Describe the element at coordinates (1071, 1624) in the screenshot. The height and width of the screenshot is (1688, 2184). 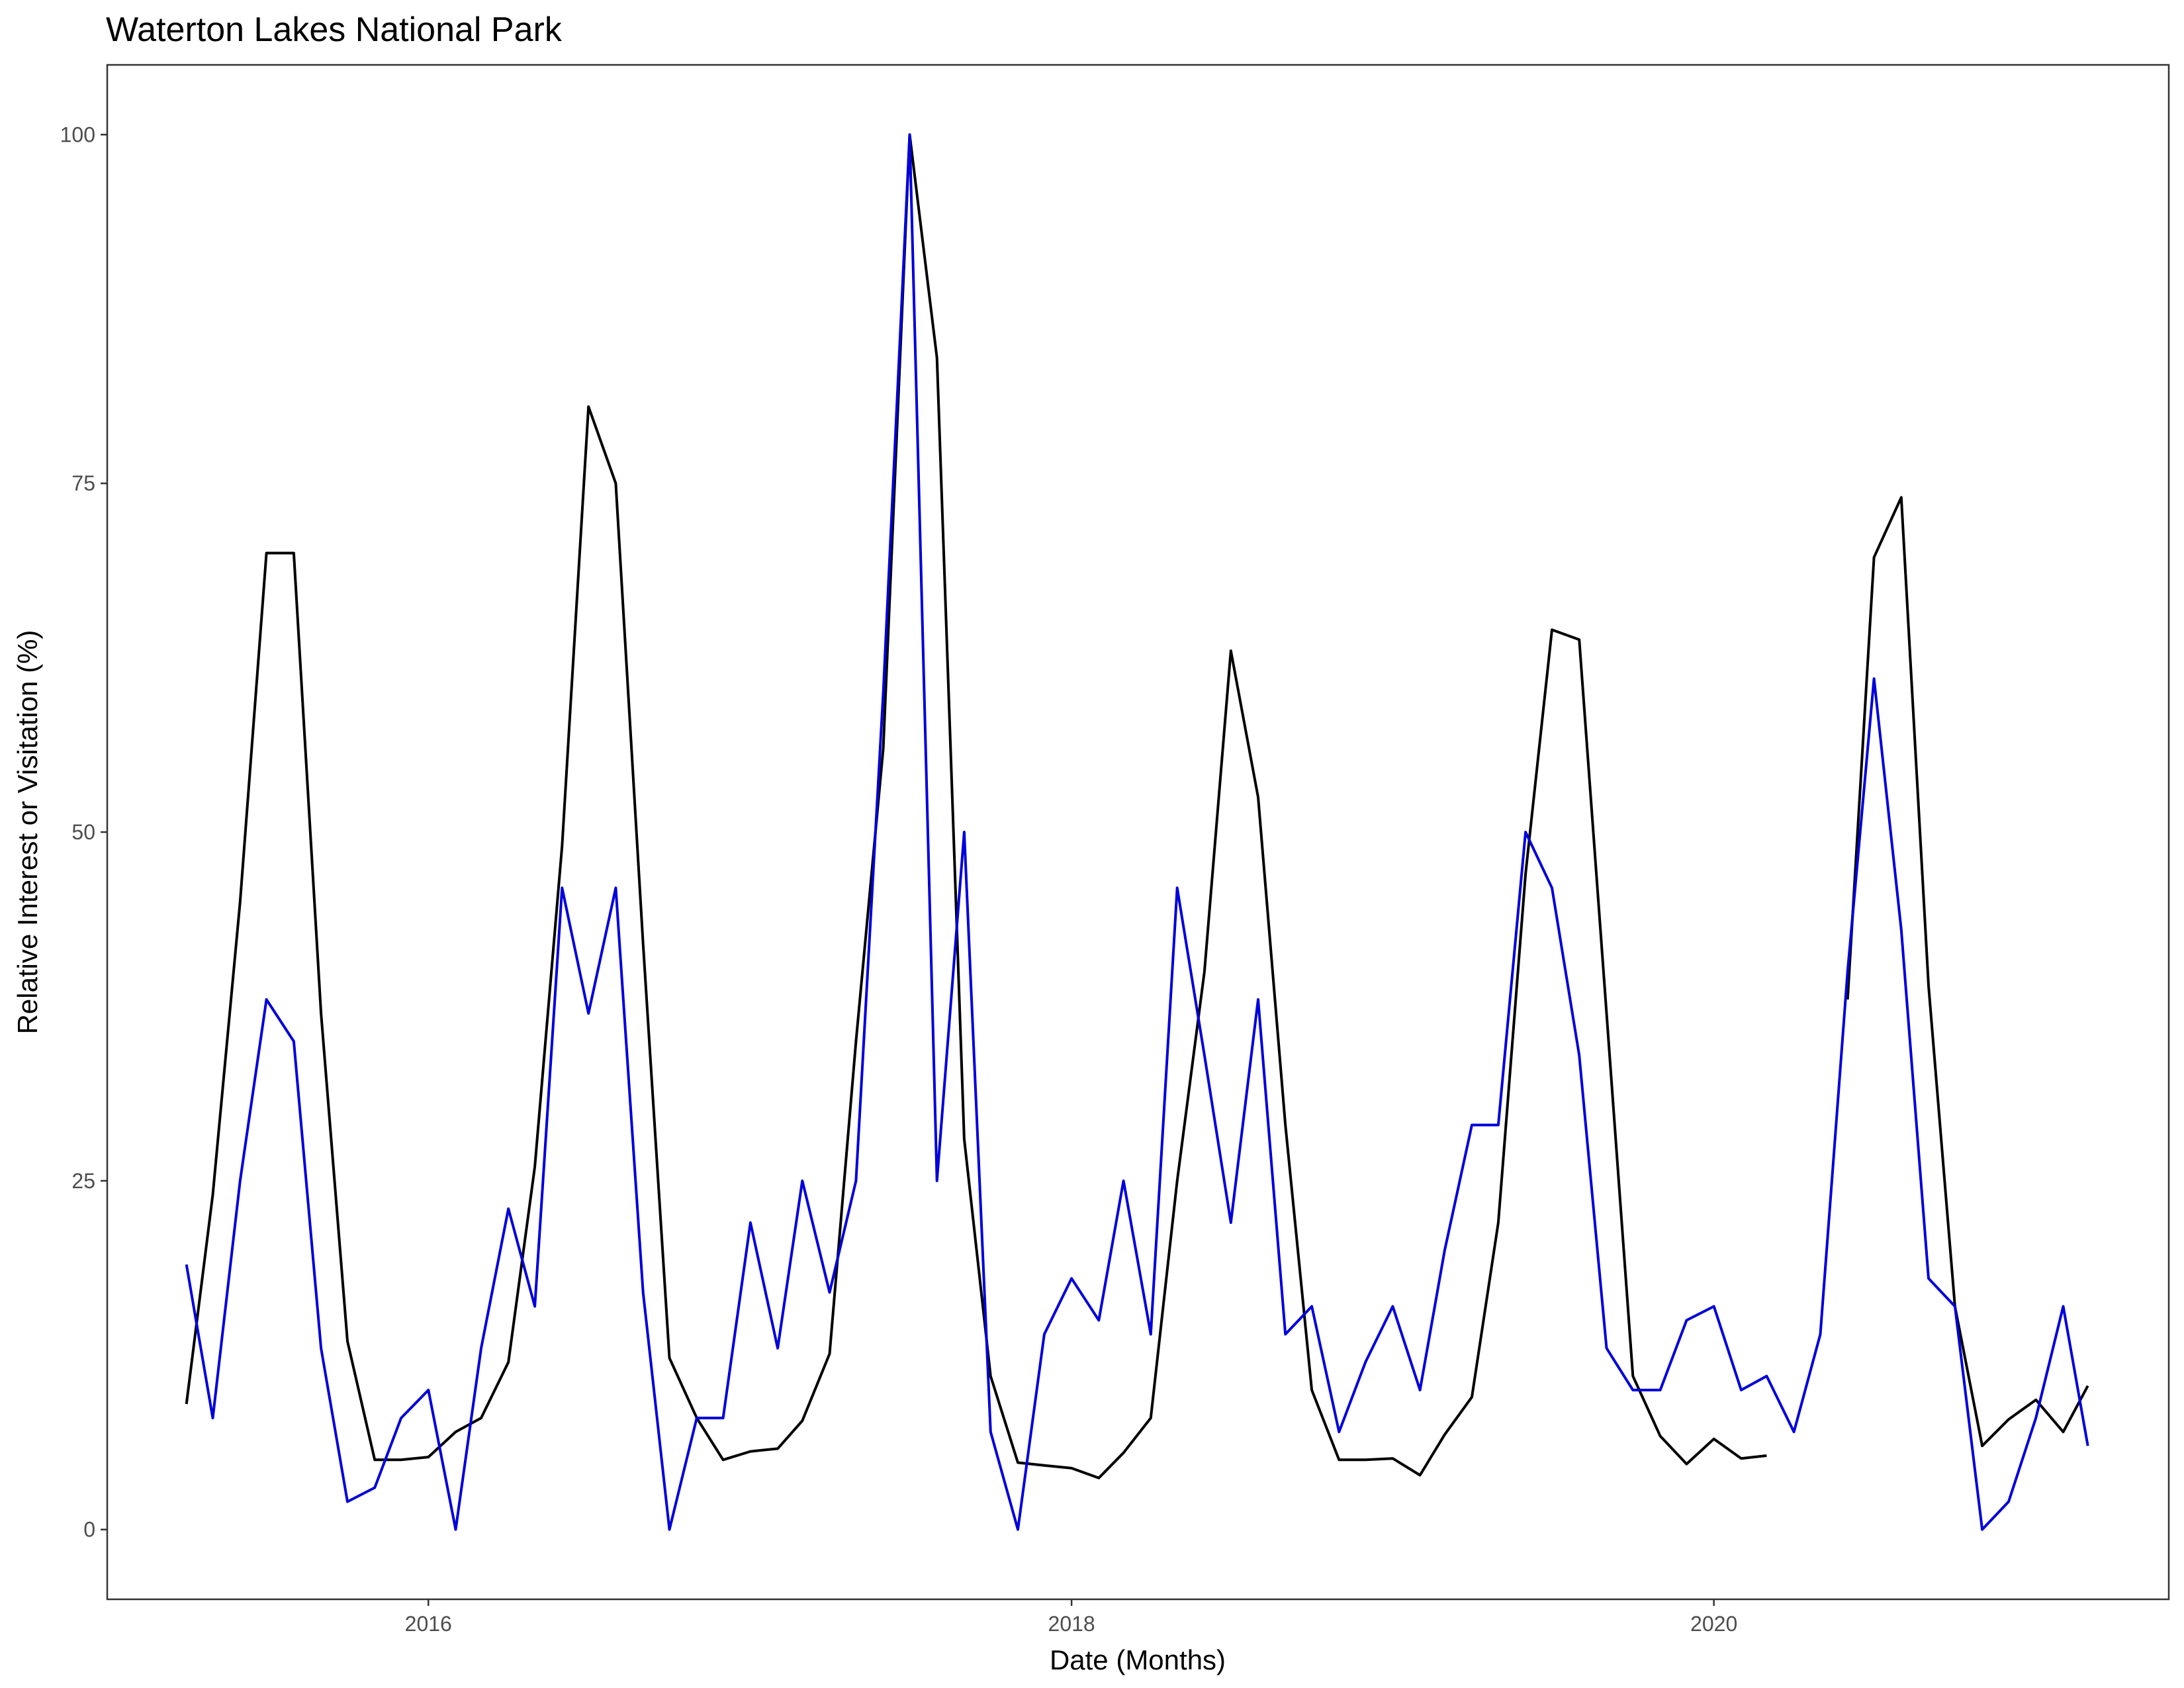
I see `x-tick-label: 2018` at that location.